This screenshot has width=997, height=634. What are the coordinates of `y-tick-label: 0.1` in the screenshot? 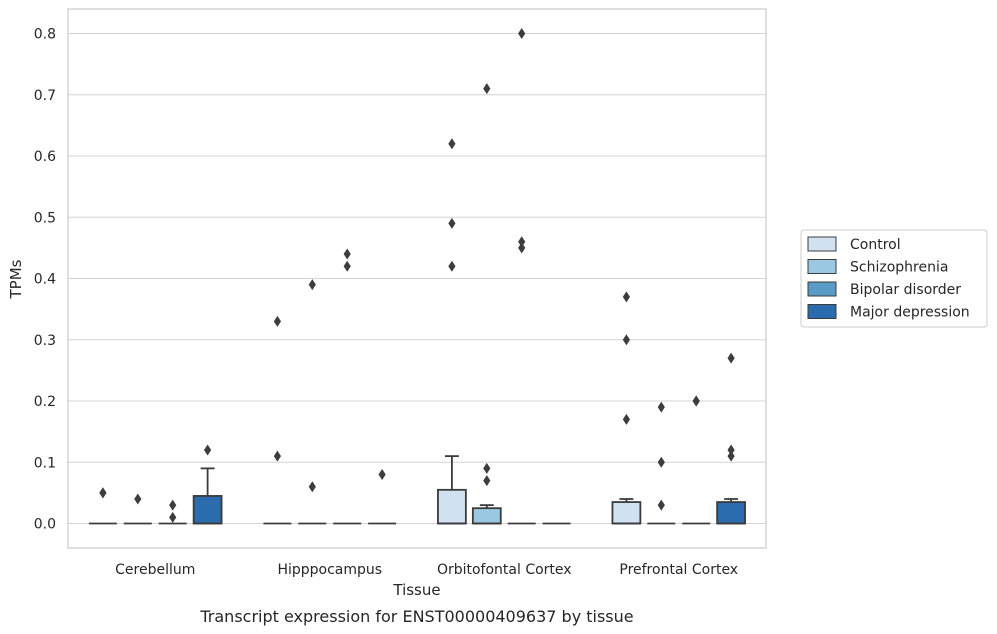 It's located at (45, 463).